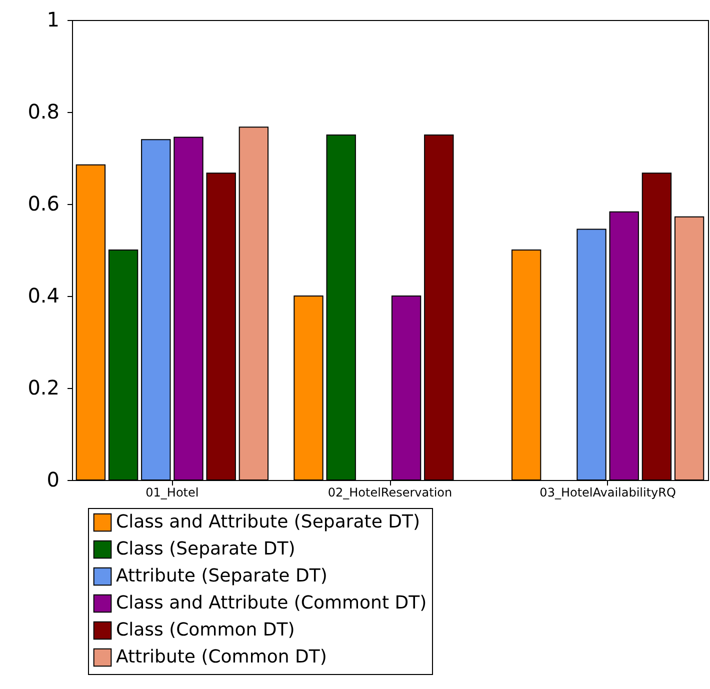  Describe the element at coordinates (172, 493) in the screenshot. I see `x-tick-label: 01_Hotel` at that location.